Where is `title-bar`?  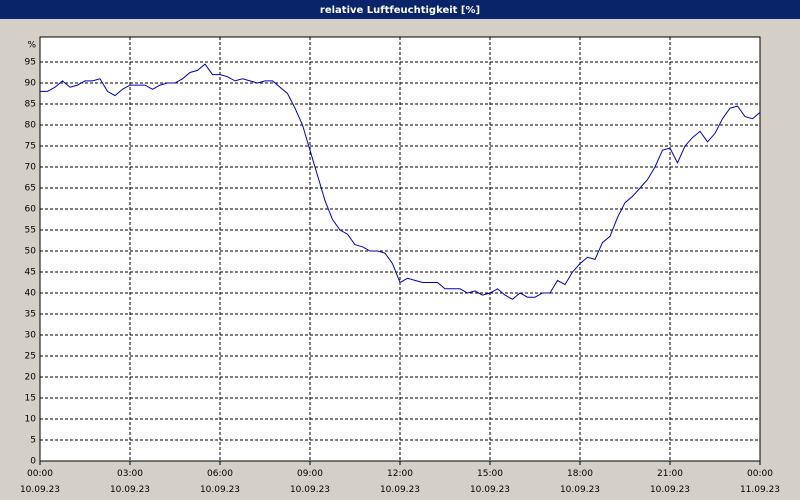 title-bar is located at coordinates (400, 9).